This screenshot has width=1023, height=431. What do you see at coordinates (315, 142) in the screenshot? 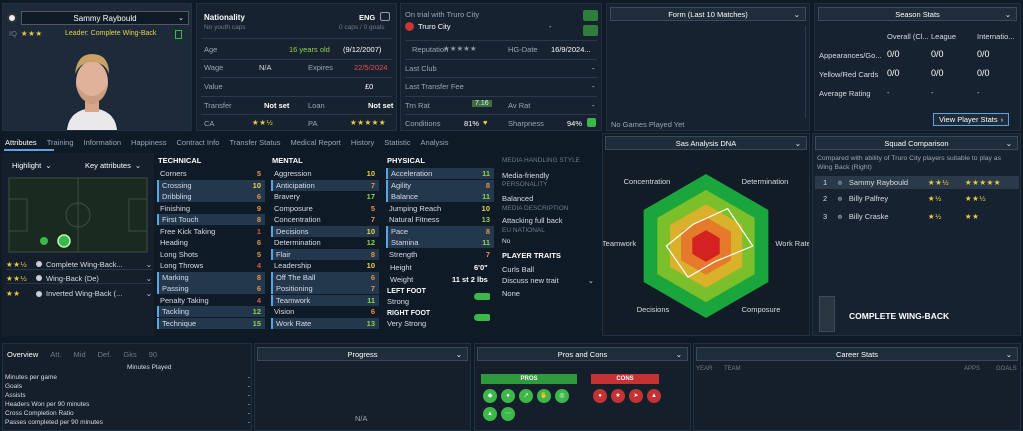
I see `tab-medical-report: Medical Report` at bounding box center [315, 142].